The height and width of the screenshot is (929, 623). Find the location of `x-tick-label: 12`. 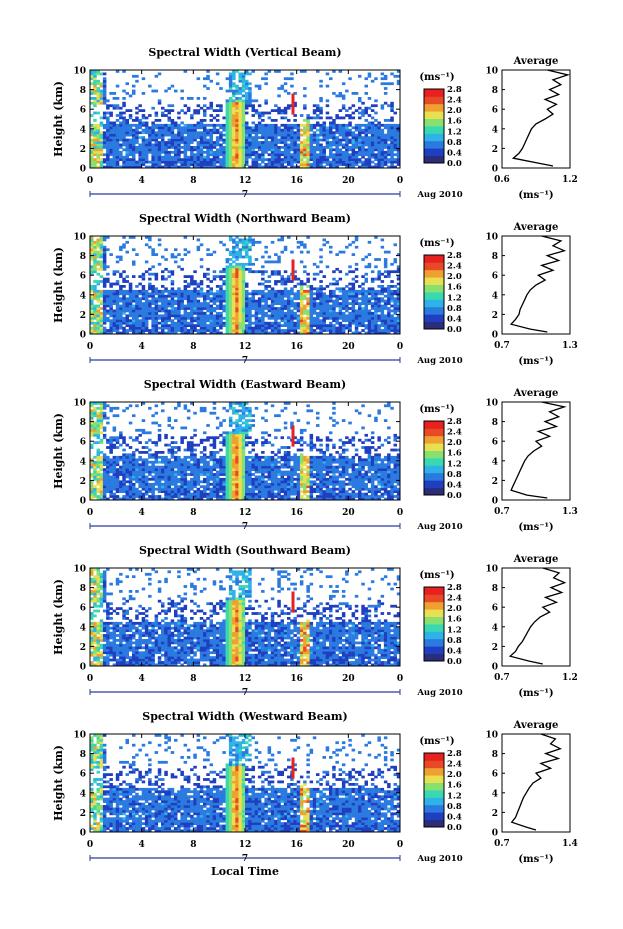

x-tick-label: 12 is located at coordinates (245, 347).